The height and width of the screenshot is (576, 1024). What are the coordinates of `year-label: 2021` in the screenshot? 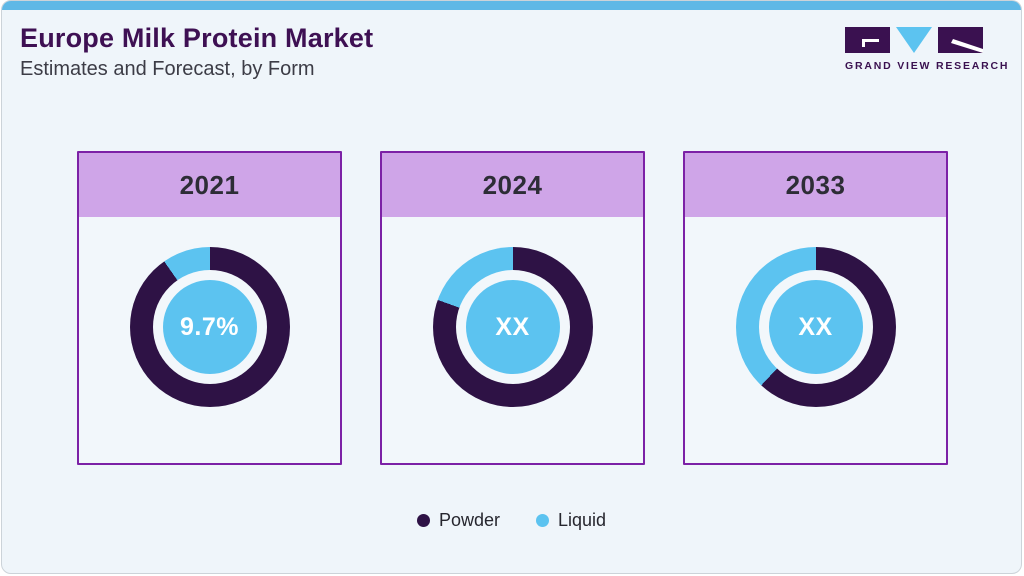 It's located at (209, 184).